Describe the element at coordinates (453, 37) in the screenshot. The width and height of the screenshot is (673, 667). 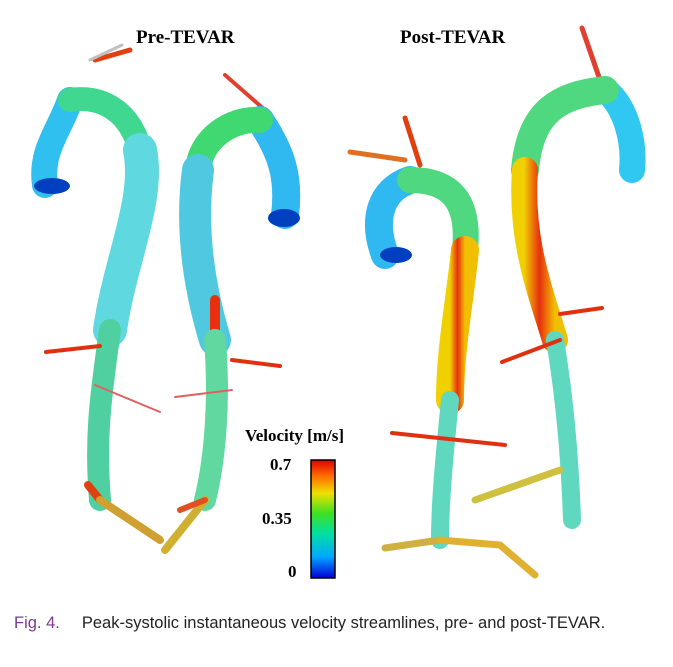
I see `panel-title-post-tevar: Post-TEVAR` at that location.